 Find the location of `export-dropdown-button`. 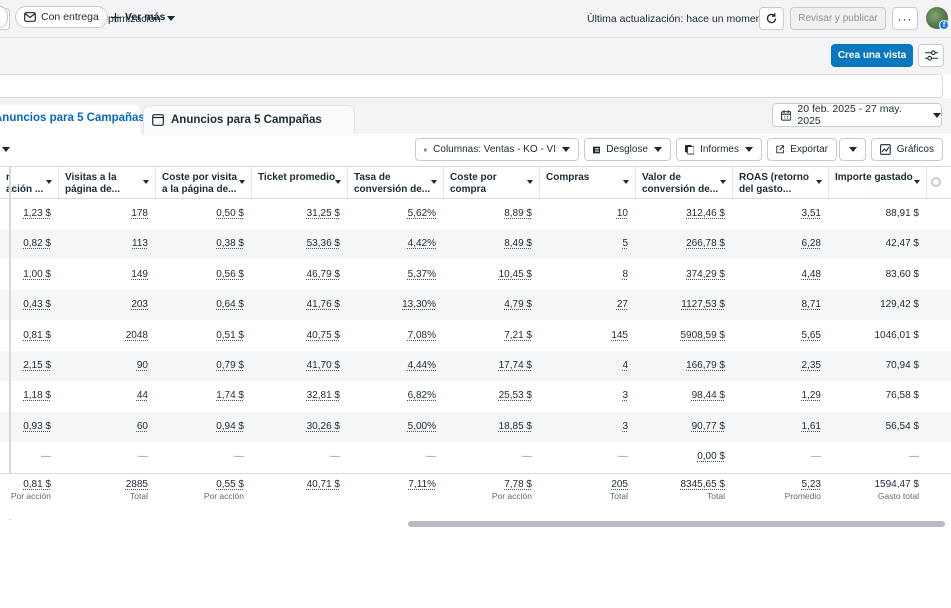

export-dropdown-button is located at coordinates (852, 149).